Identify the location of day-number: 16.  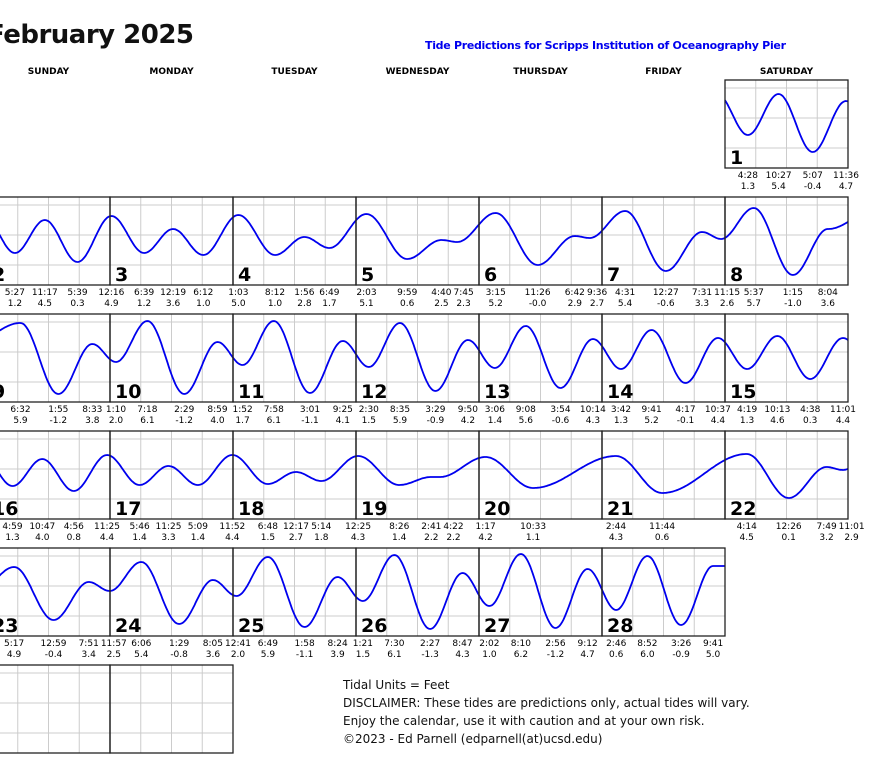
(9, 509).